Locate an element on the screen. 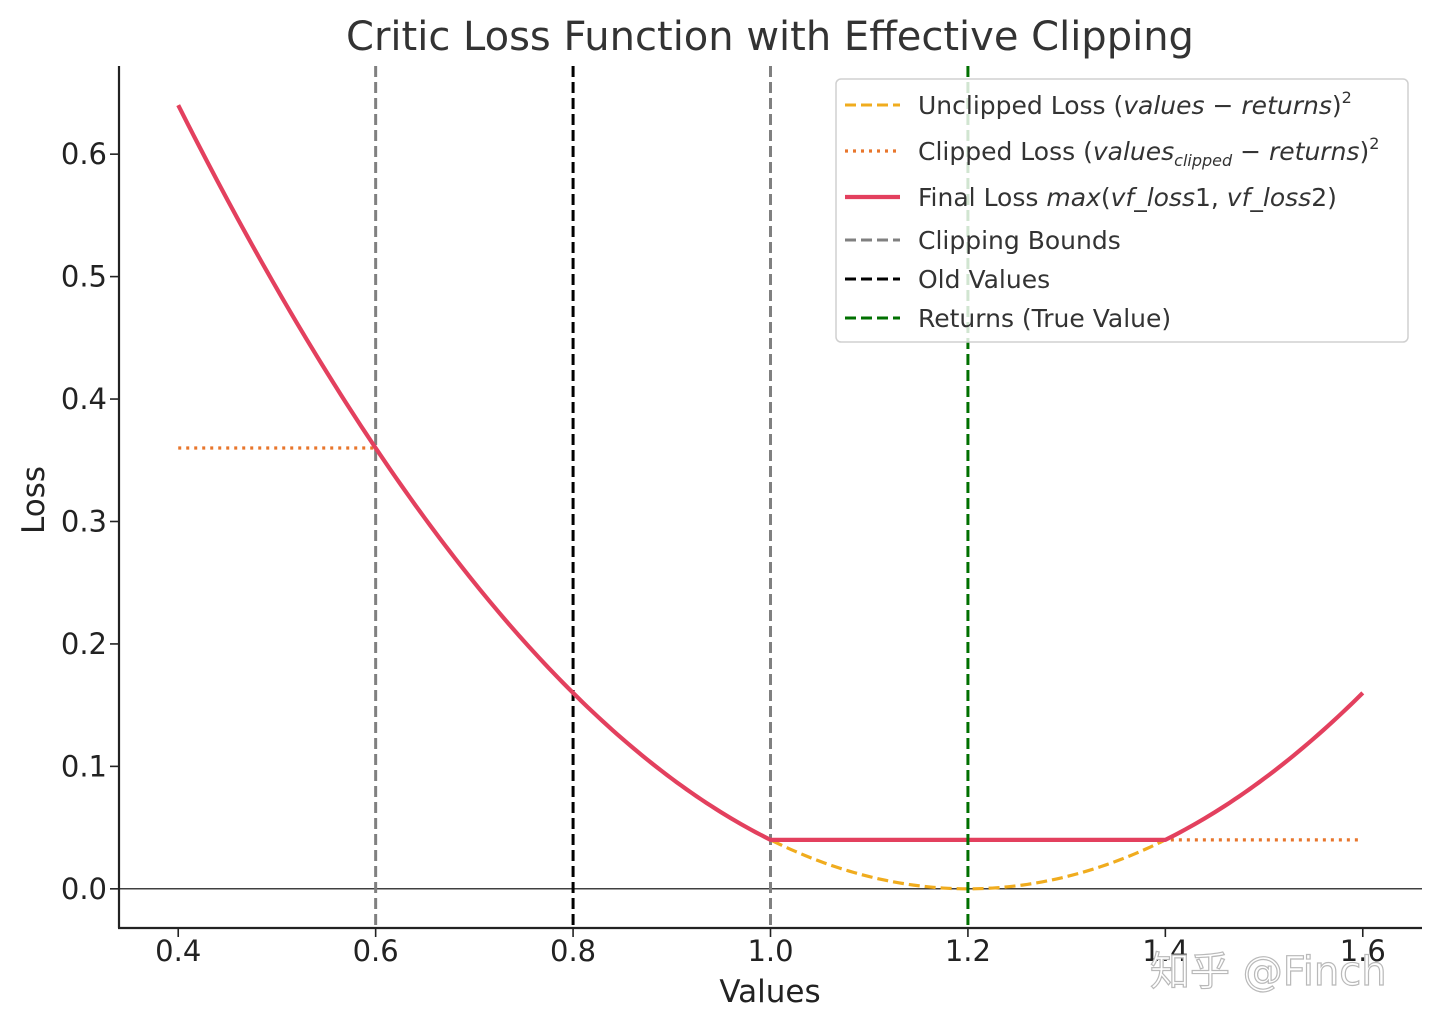  legend-box is located at coordinates (1122, 210).